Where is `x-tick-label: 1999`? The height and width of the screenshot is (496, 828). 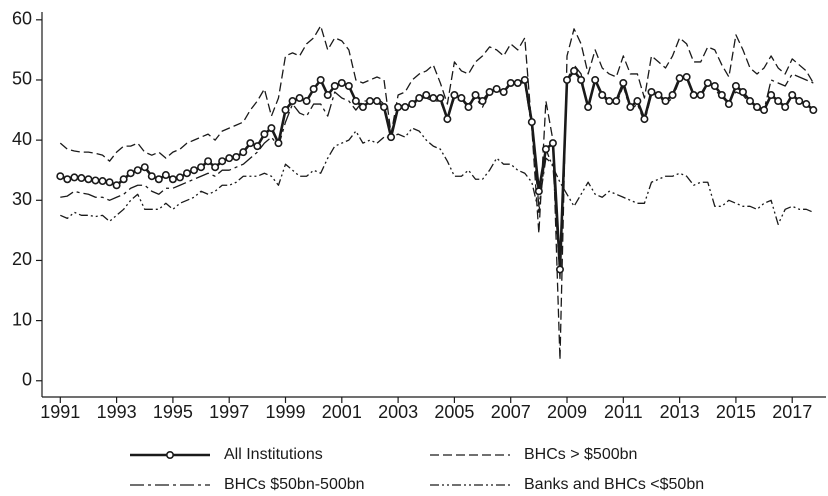 x-tick-label: 1999 is located at coordinates (285, 412).